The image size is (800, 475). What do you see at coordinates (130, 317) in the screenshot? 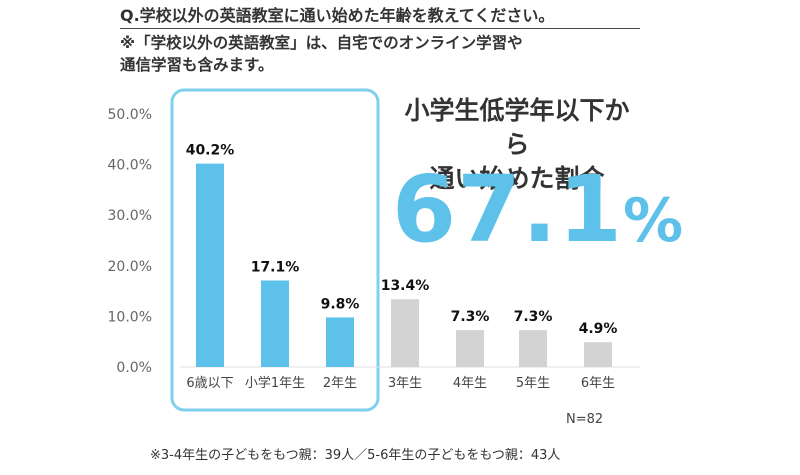
I see `y-tick-label: 10.0%` at bounding box center [130, 317].